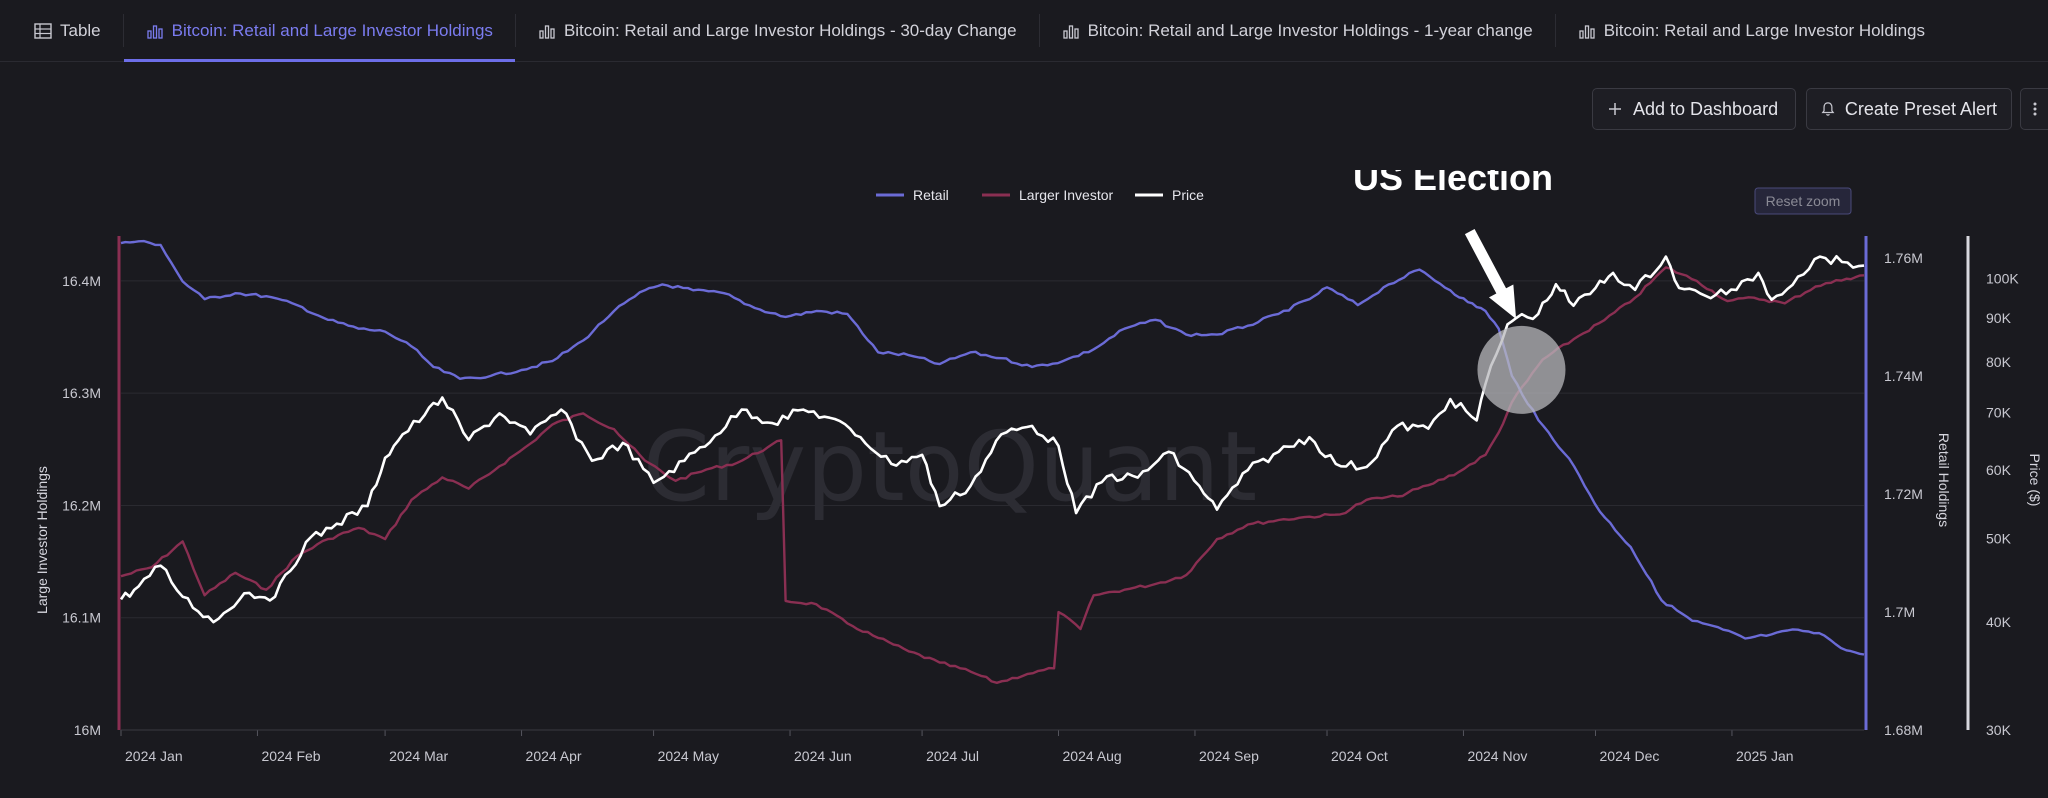 Image resolution: width=2048 pixels, height=798 pixels. I want to click on legend: Retail Larger Investor Price, so click(1040, 195).